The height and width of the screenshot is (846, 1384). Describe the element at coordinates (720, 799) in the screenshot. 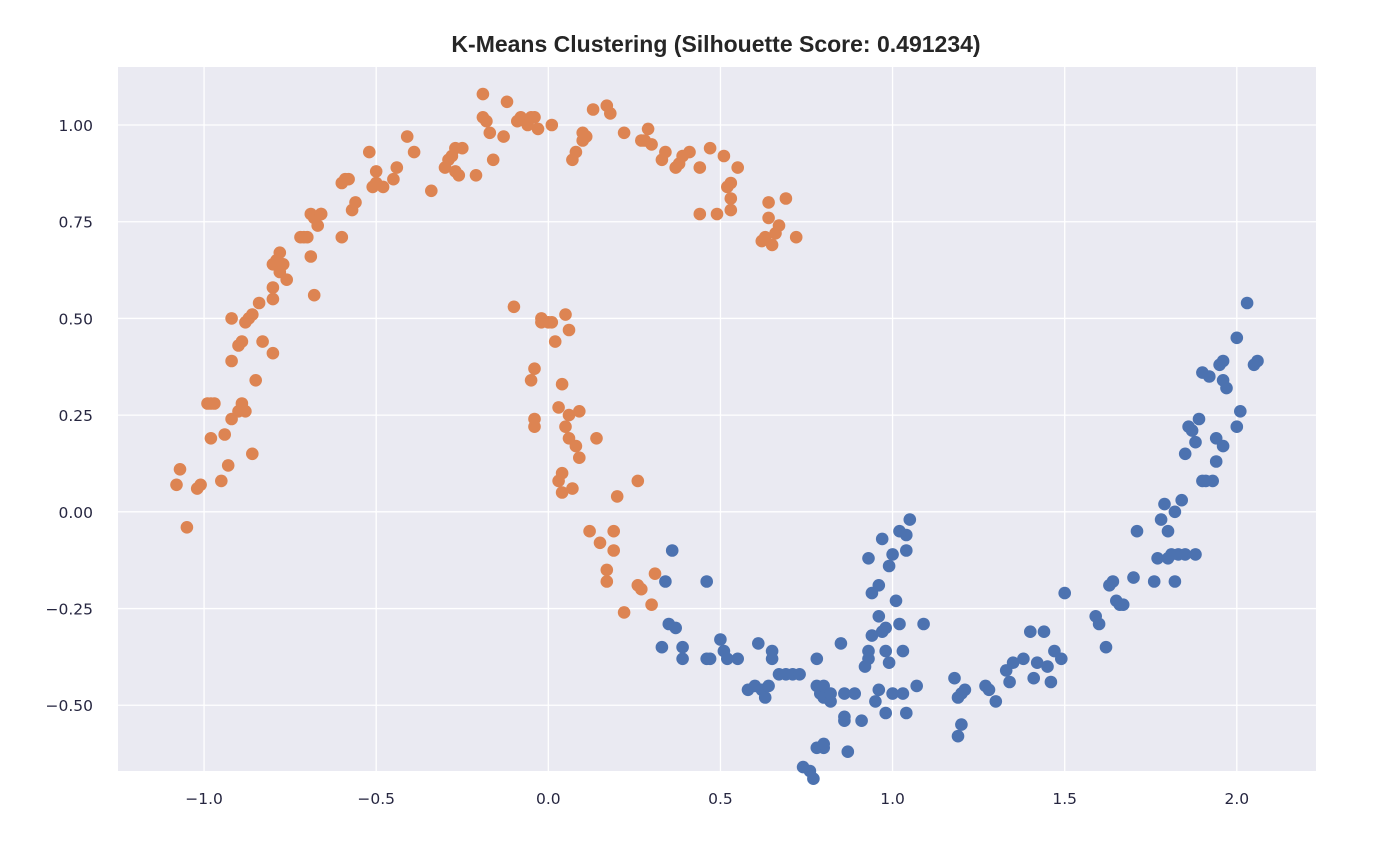

I see `x-tick-label: 0.5` at that location.